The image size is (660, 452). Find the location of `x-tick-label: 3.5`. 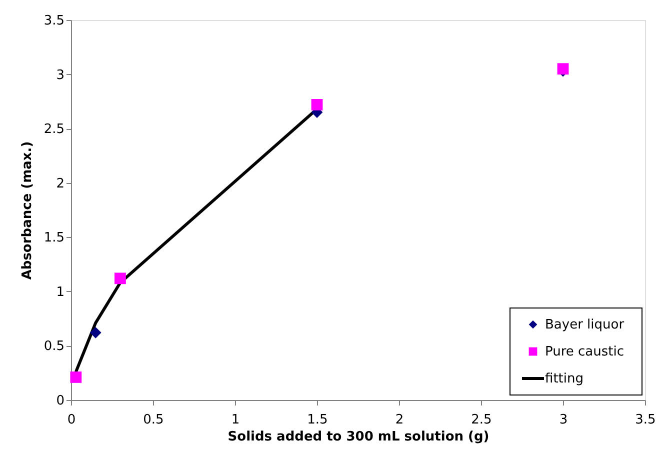

x-tick-label: 3.5 is located at coordinates (645, 420).